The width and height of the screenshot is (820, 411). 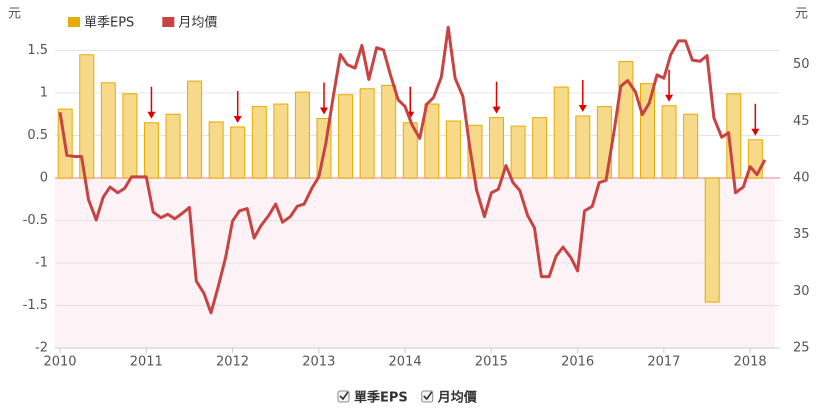 What do you see at coordinates (801, 64) in the screenshot?
I see `y2-tick-label: 50` at bounding box center [801, 64].